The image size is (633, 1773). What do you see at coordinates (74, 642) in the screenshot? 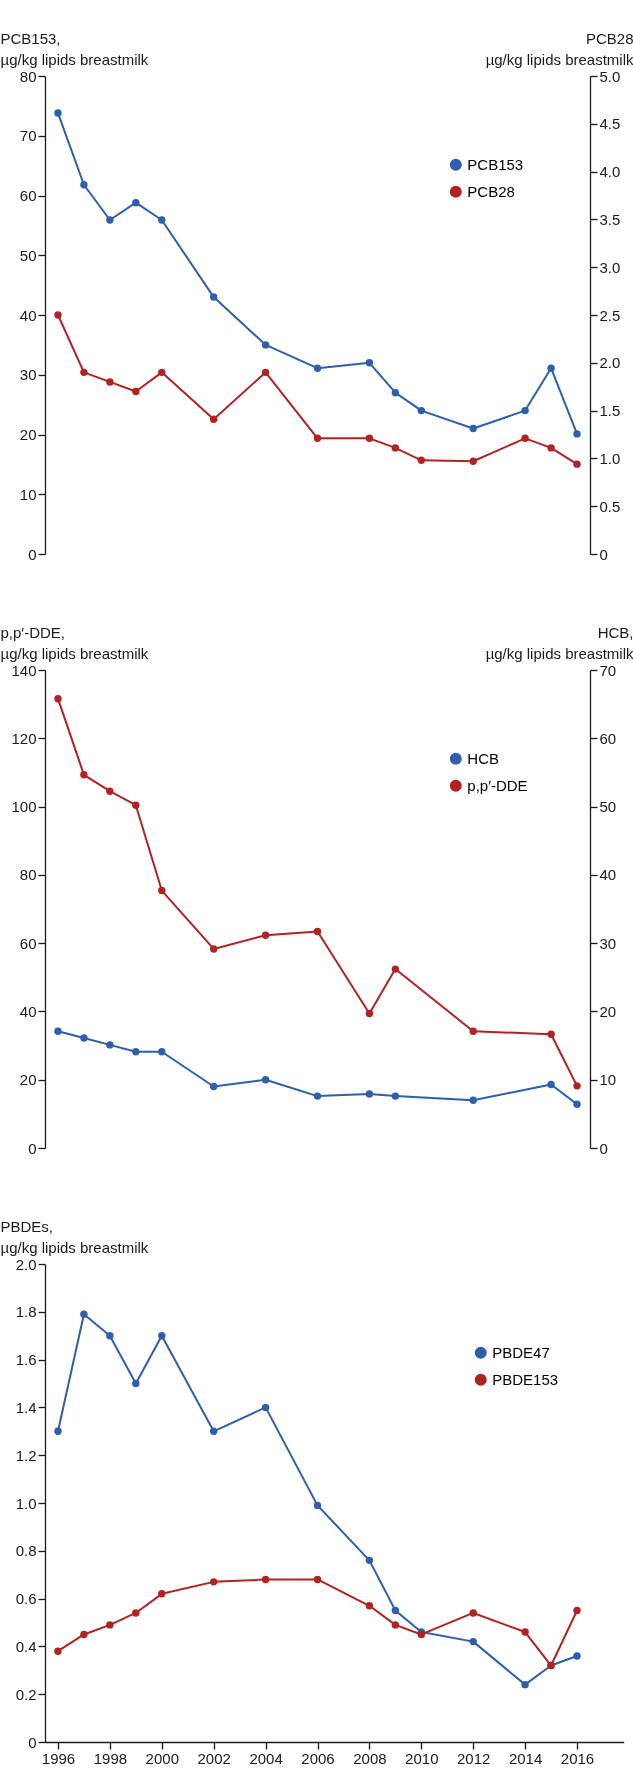
I see `y-axis-title: p,p′-DDE, µg/kg lipids breastmilk` at bounding box center [74, 642].